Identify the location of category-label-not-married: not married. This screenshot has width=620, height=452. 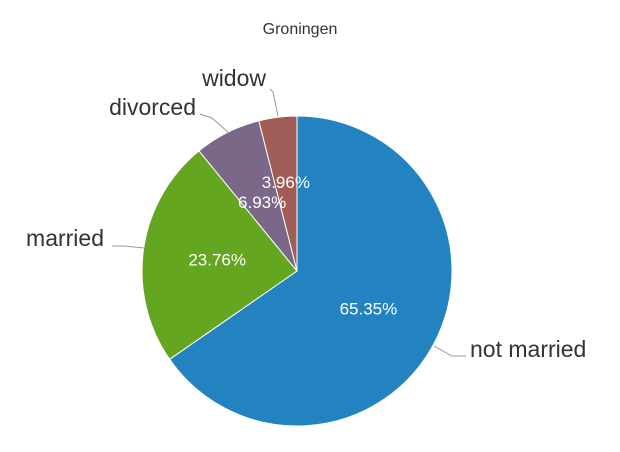
(528, 349).